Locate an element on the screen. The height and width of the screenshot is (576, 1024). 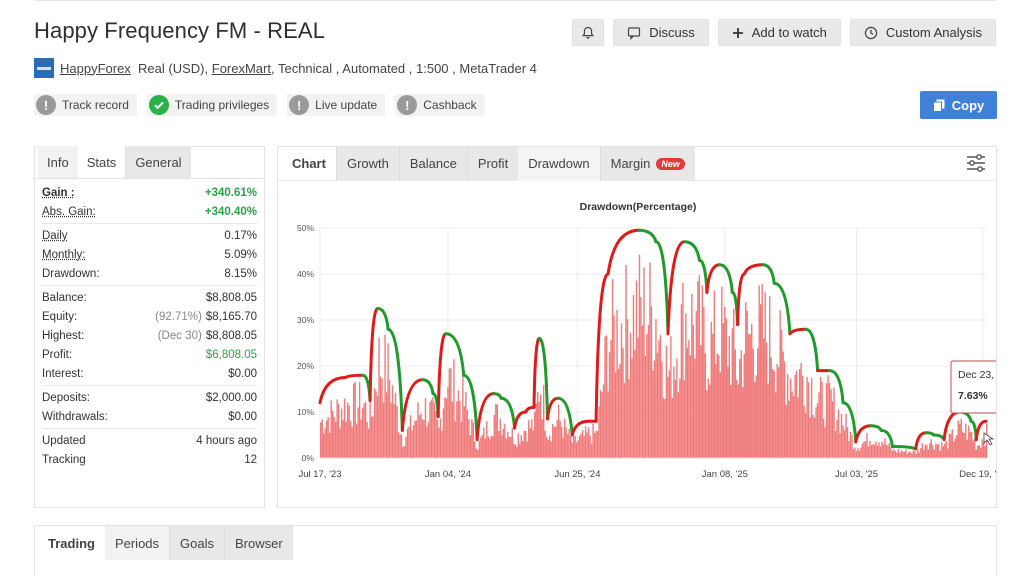
tab-periods: Periods is located at coordinates (137, 543).